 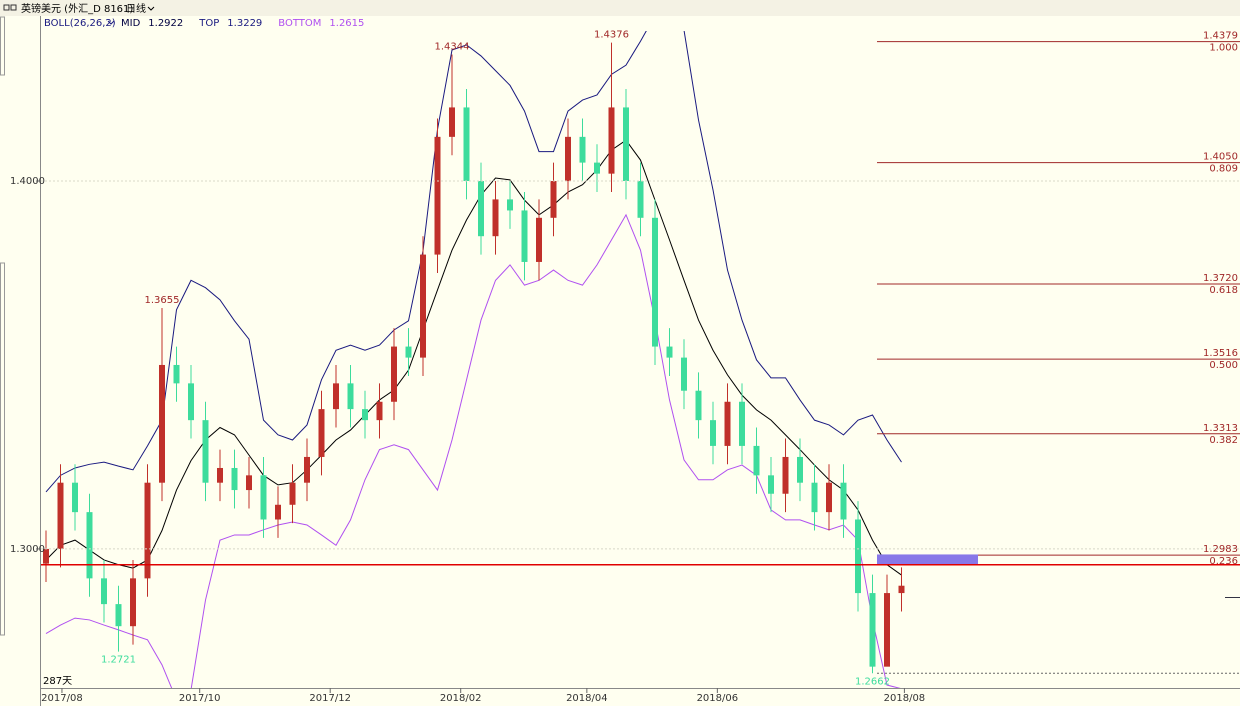 What do you see at coordinates (136, 8) in the screenshot?
I see `period: 日线` at bounding box center [136, 8].